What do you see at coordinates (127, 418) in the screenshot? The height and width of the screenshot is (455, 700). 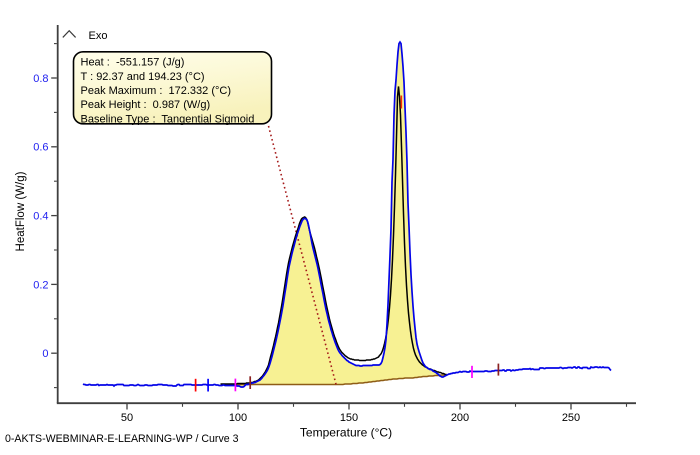 I see `svg-text: 50` at bounding box center [127, 418].